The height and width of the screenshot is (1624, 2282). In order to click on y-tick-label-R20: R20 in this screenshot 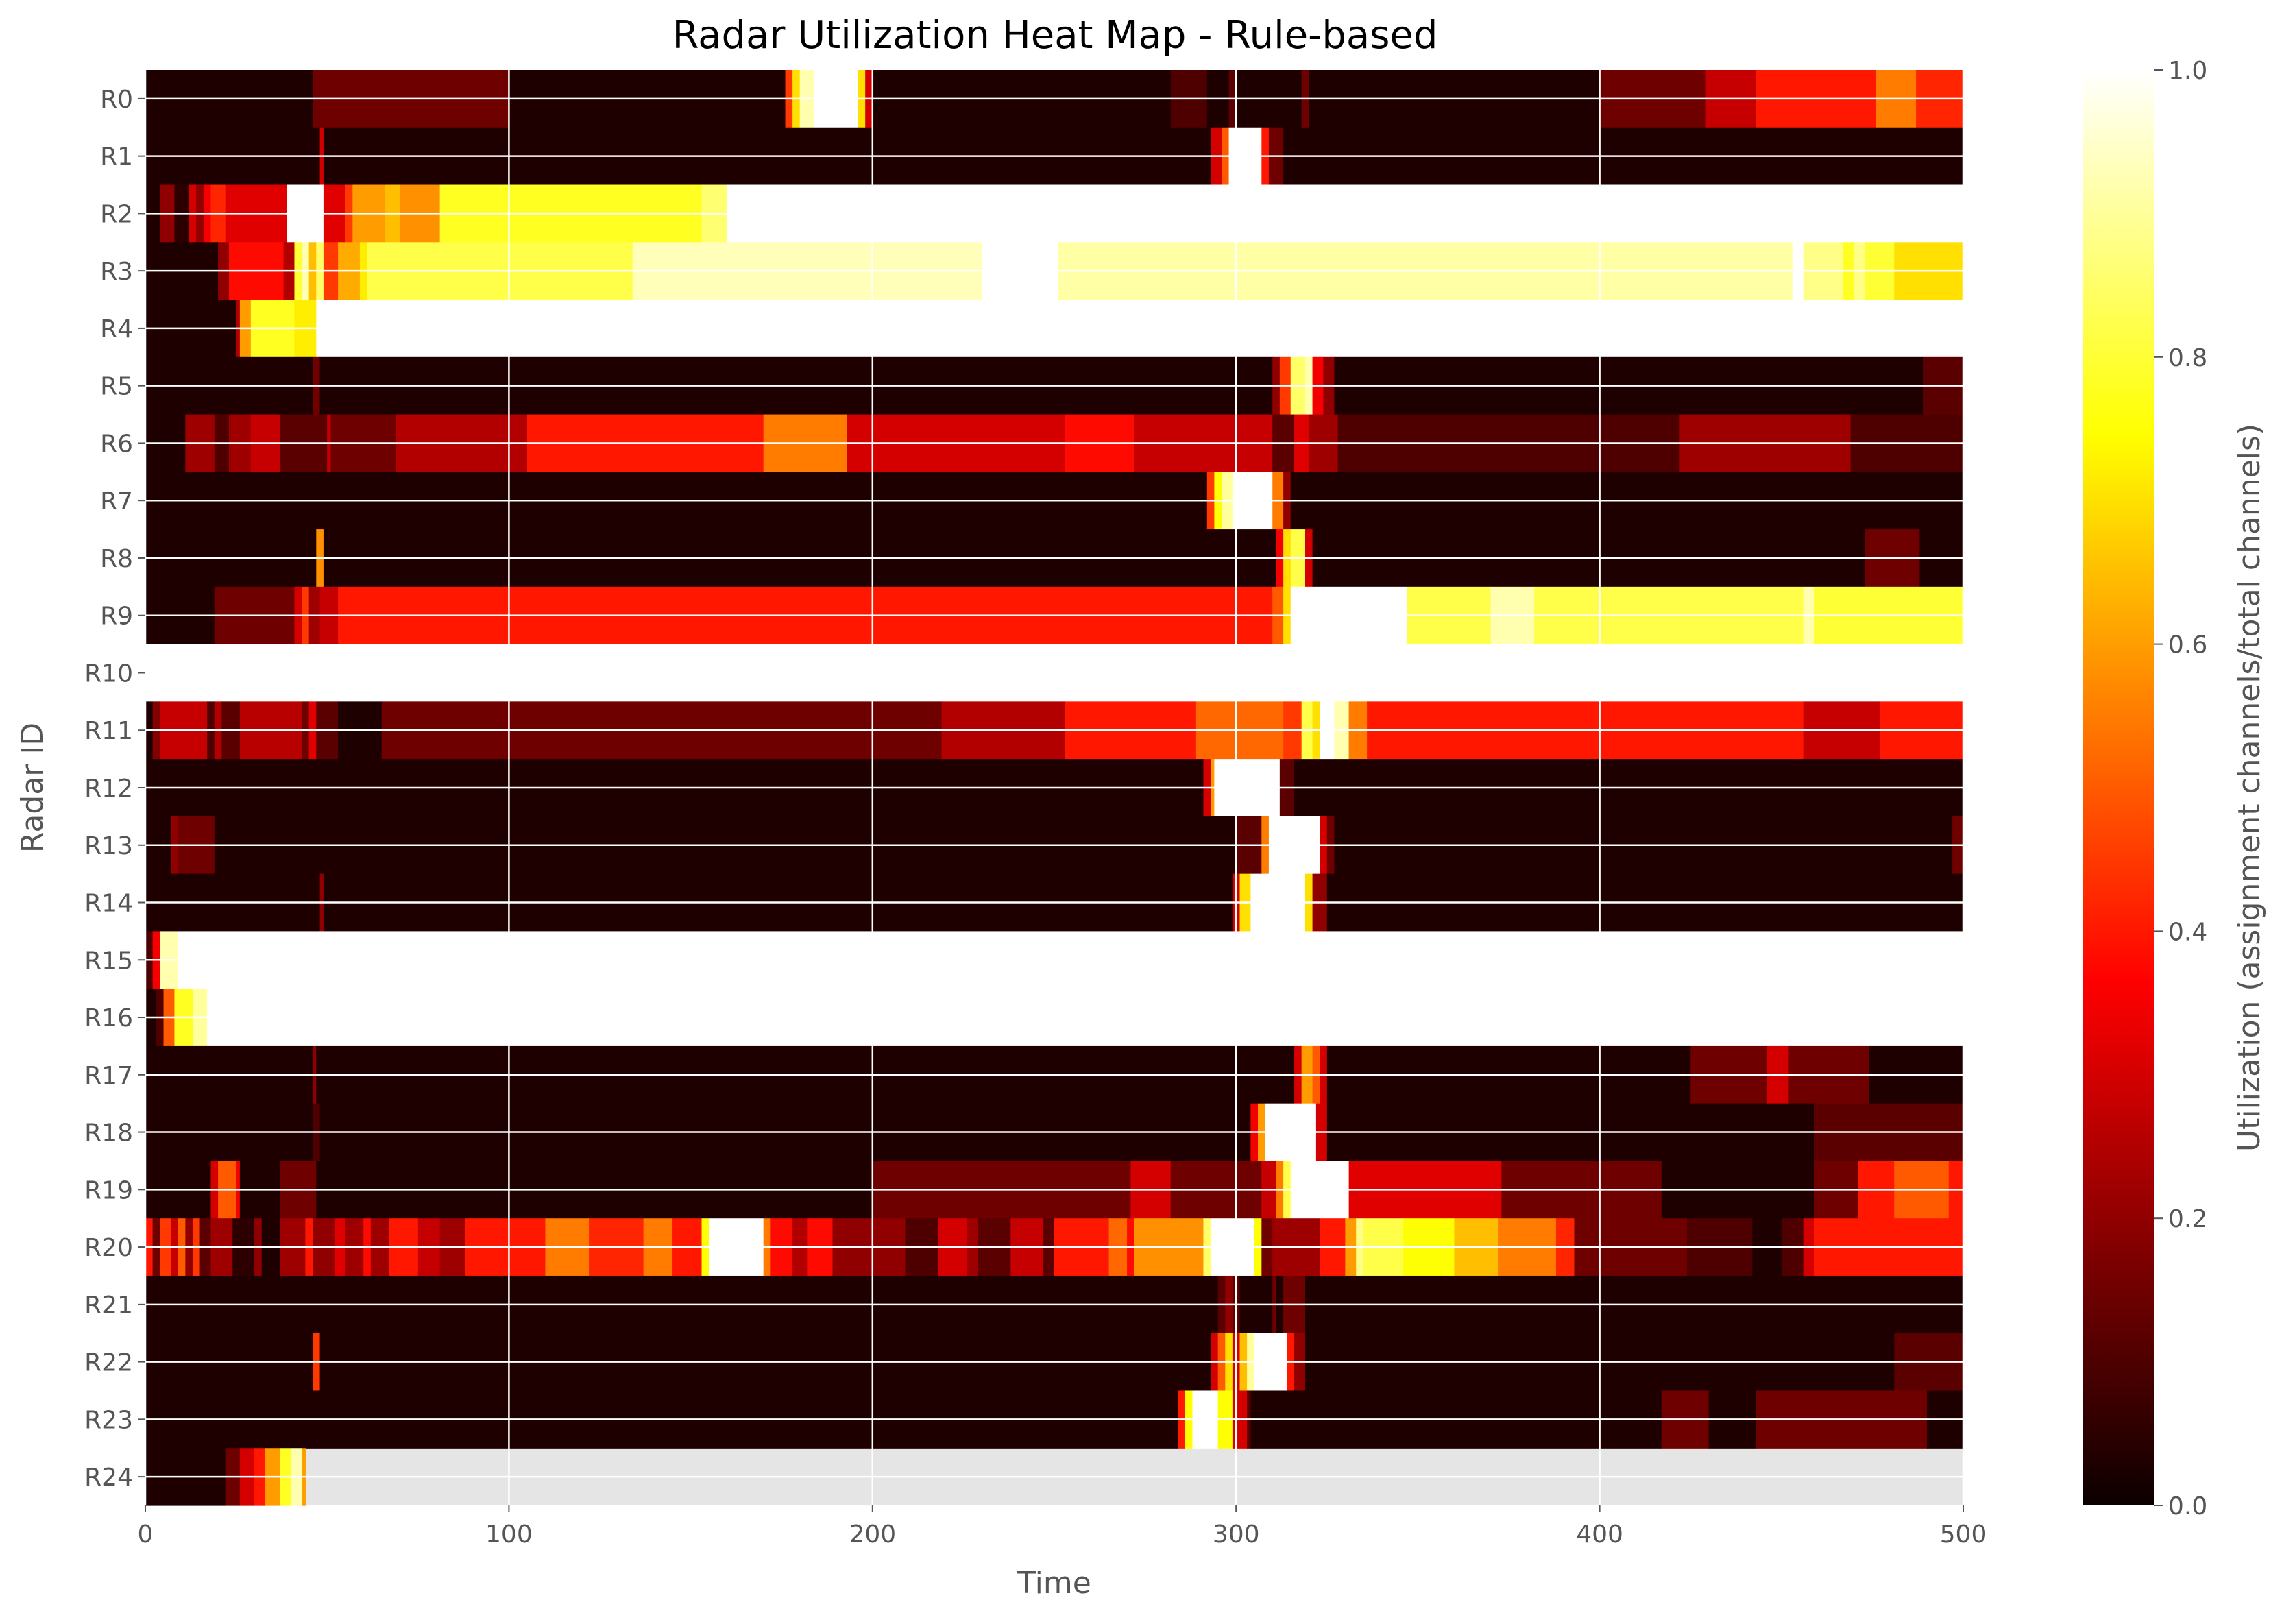, I will do `click(109, 1248)`.